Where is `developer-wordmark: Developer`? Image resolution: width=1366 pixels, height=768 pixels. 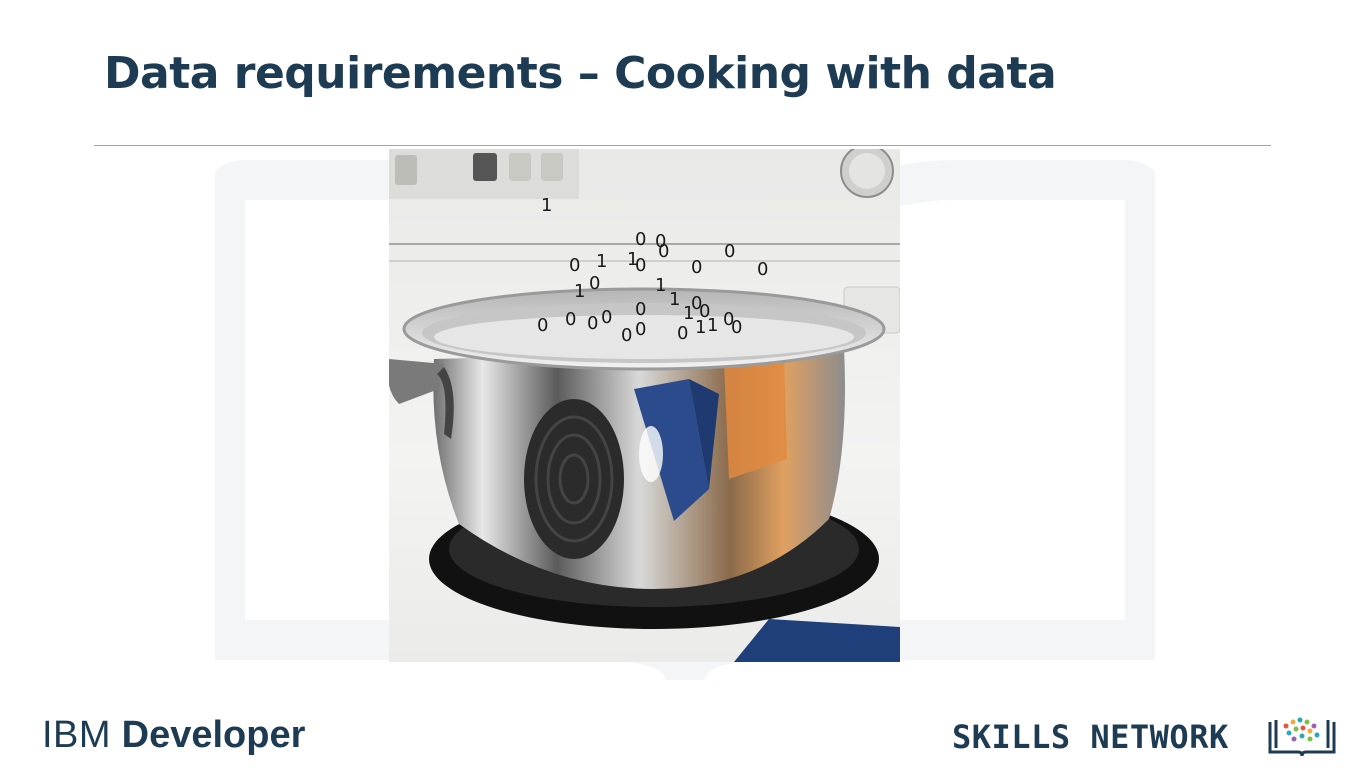
developer-wordmark: Developer is located at coordinates (213, 735).